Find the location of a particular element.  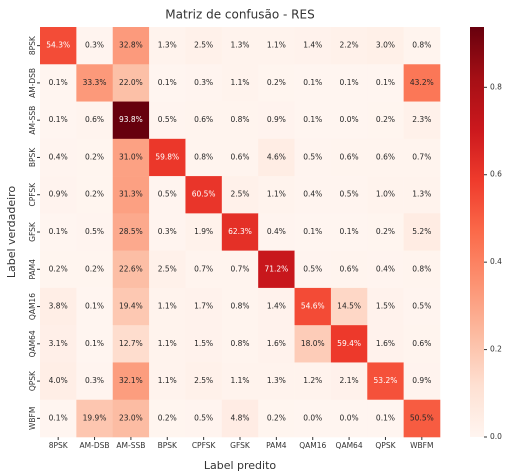

cell-label: 2.5% is located at coordinates (239, 194).